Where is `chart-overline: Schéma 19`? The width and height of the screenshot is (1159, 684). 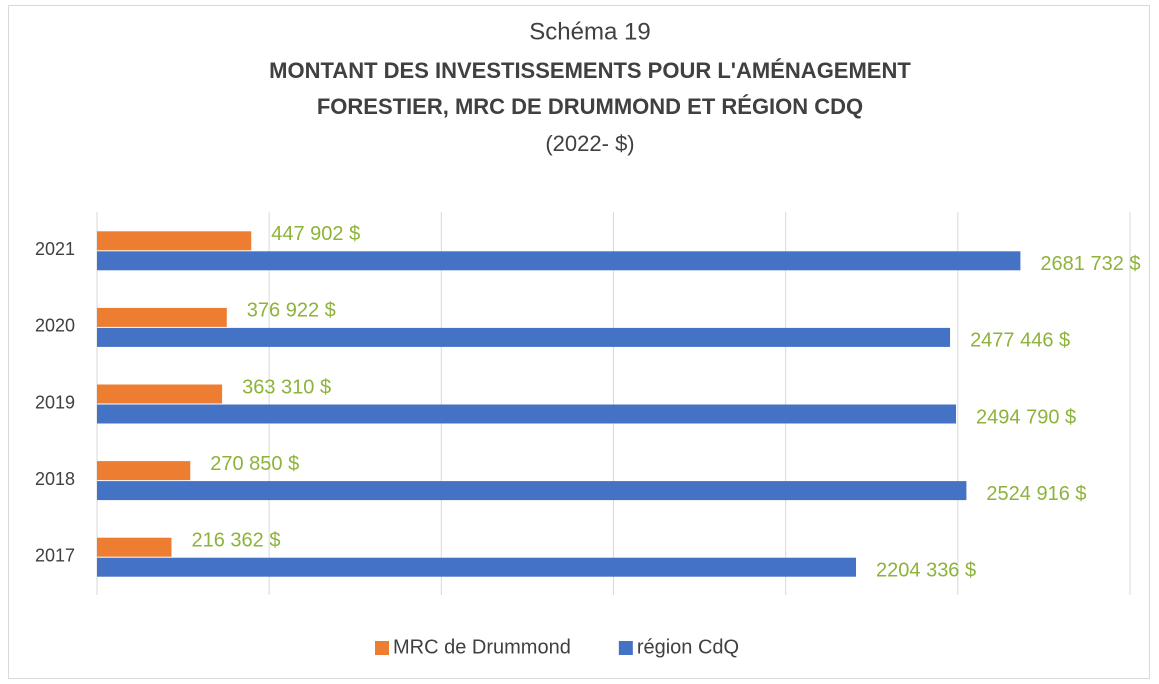
chart-overline: Schéma 19 is located at coordinates (589, 31).